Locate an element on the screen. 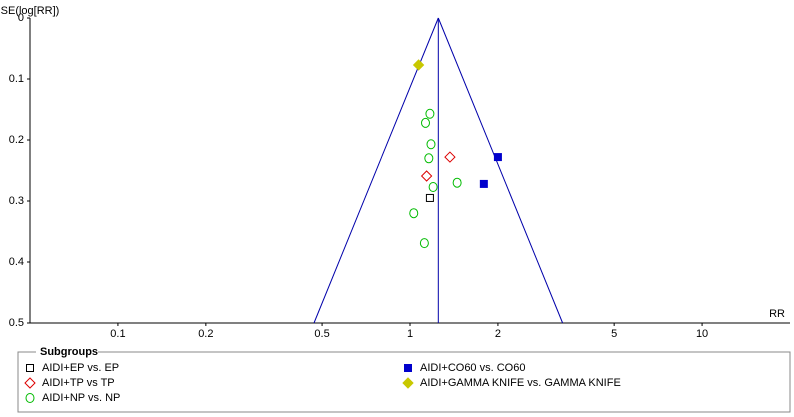 This screenshot has height=417, width=794. y-tick-label: 0.4 is located at coordinates (16, 262).